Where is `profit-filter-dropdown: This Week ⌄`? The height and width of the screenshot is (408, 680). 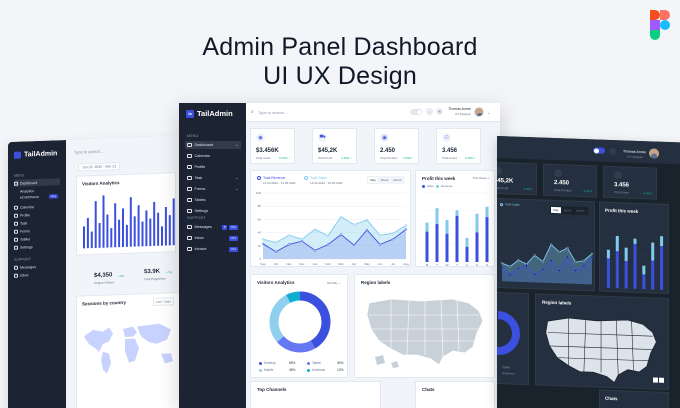 profit-filter-dropdown: This Week ⌄ is located at coordinates (481, 178).